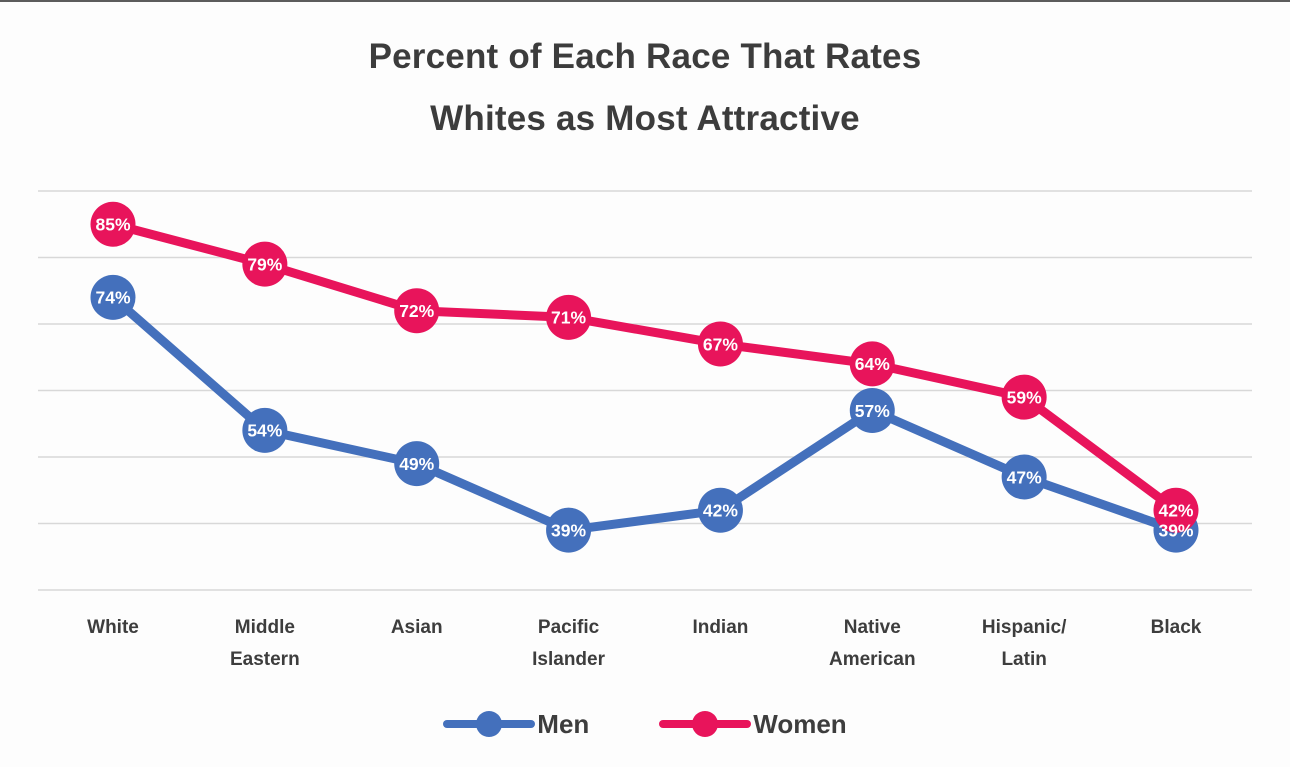 Image resolution: width=1290 pixels, height=767 pixels. I want to click on men-point-label-middle-eastern: 54%, so click(264, 431).